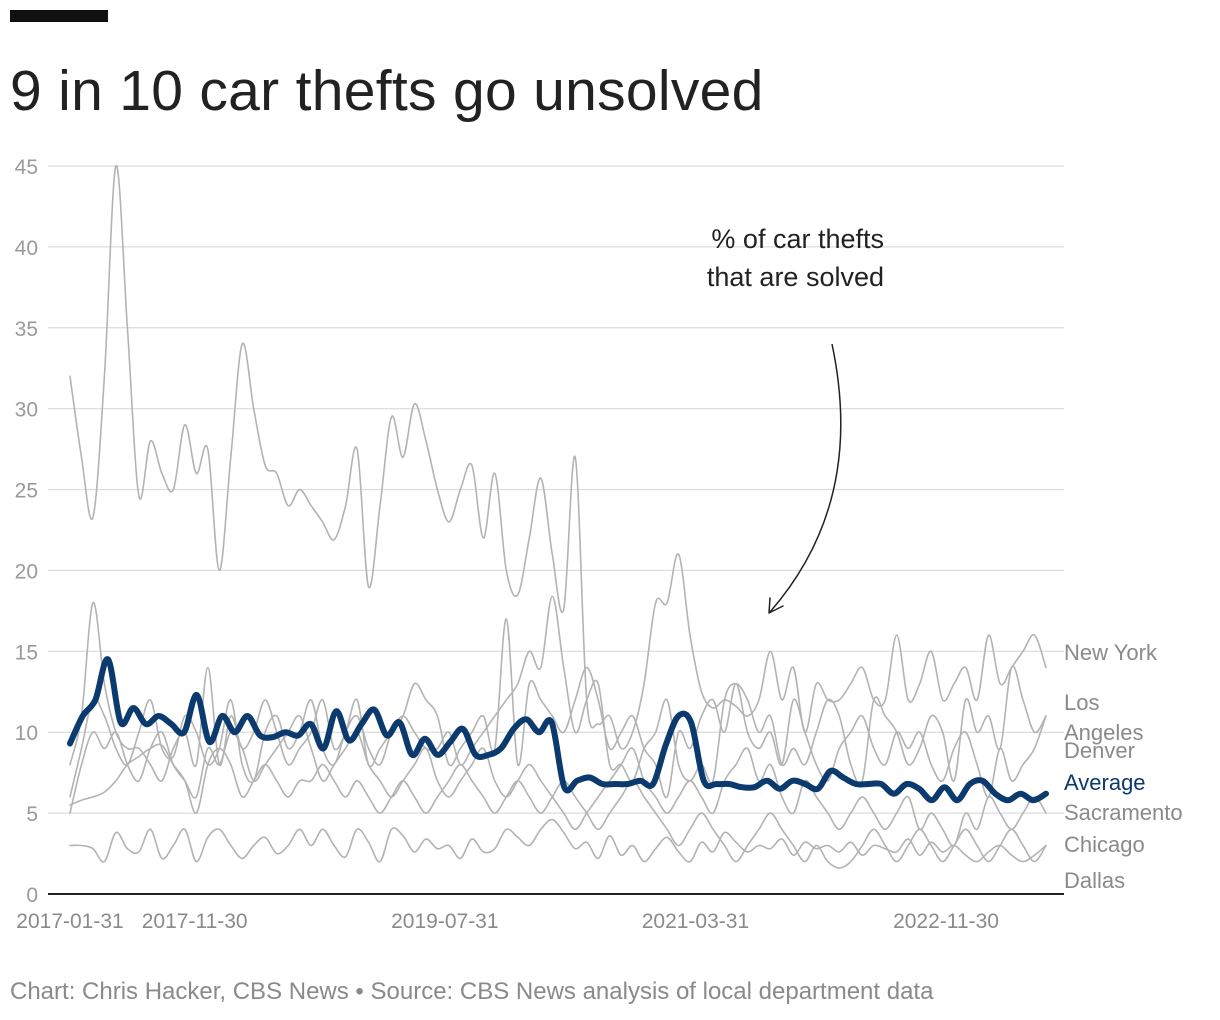  Describe the element at coordinates (1123, 812) in the screenshot. I see `series-label-sacramento: Sacramento` at that location.